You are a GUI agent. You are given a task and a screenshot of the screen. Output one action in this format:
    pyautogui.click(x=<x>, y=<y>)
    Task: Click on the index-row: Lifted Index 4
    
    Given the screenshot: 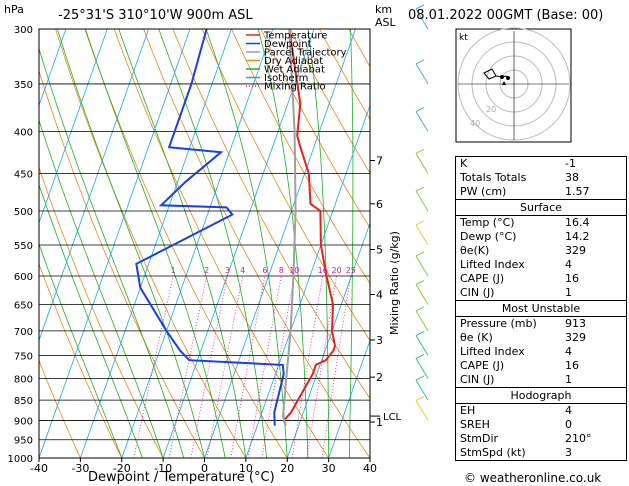 What is the action you would take?
    pyautogui.click(x=541, y=265)
    